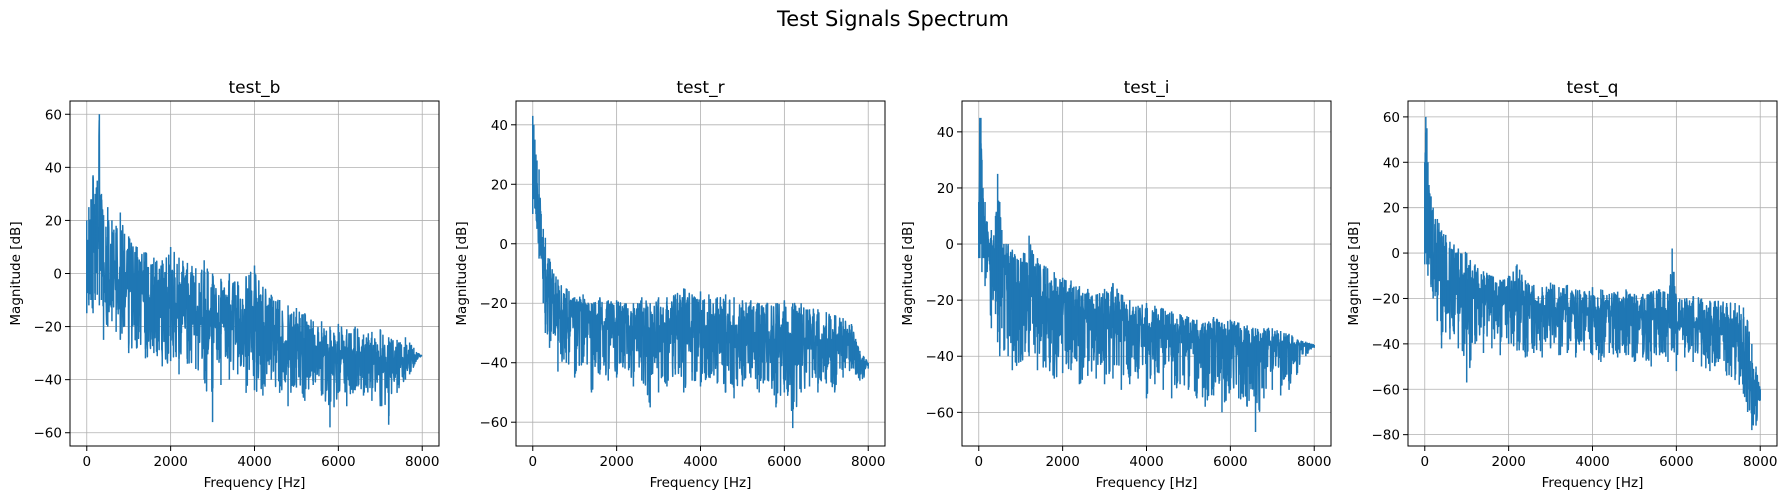 This screenshot has width=1787, height=495. I want to click on figure-title: Test Signals Spectrum, so click(892, 19).